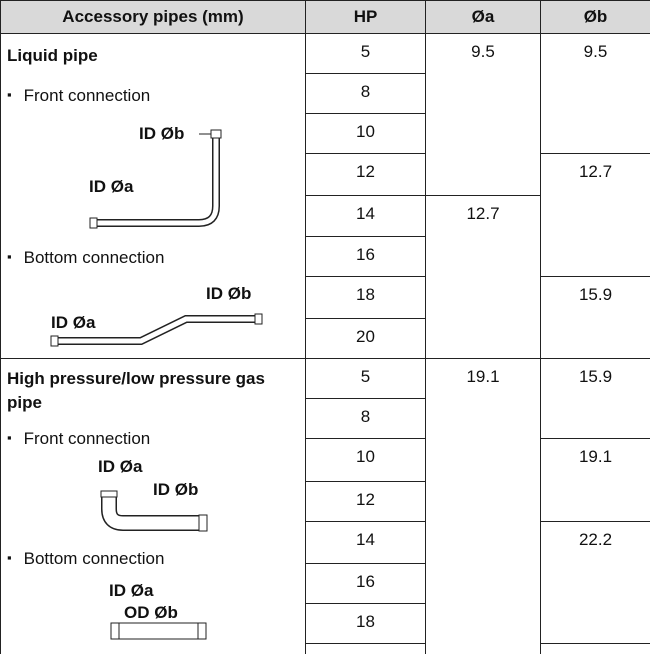 The width and height of the screenshot is (650, 654). What do you see at coordinates (153, 17) in the screenshot?
I see `header-cell: Accessory pipes (mm)` at bounding box center [153, 17].